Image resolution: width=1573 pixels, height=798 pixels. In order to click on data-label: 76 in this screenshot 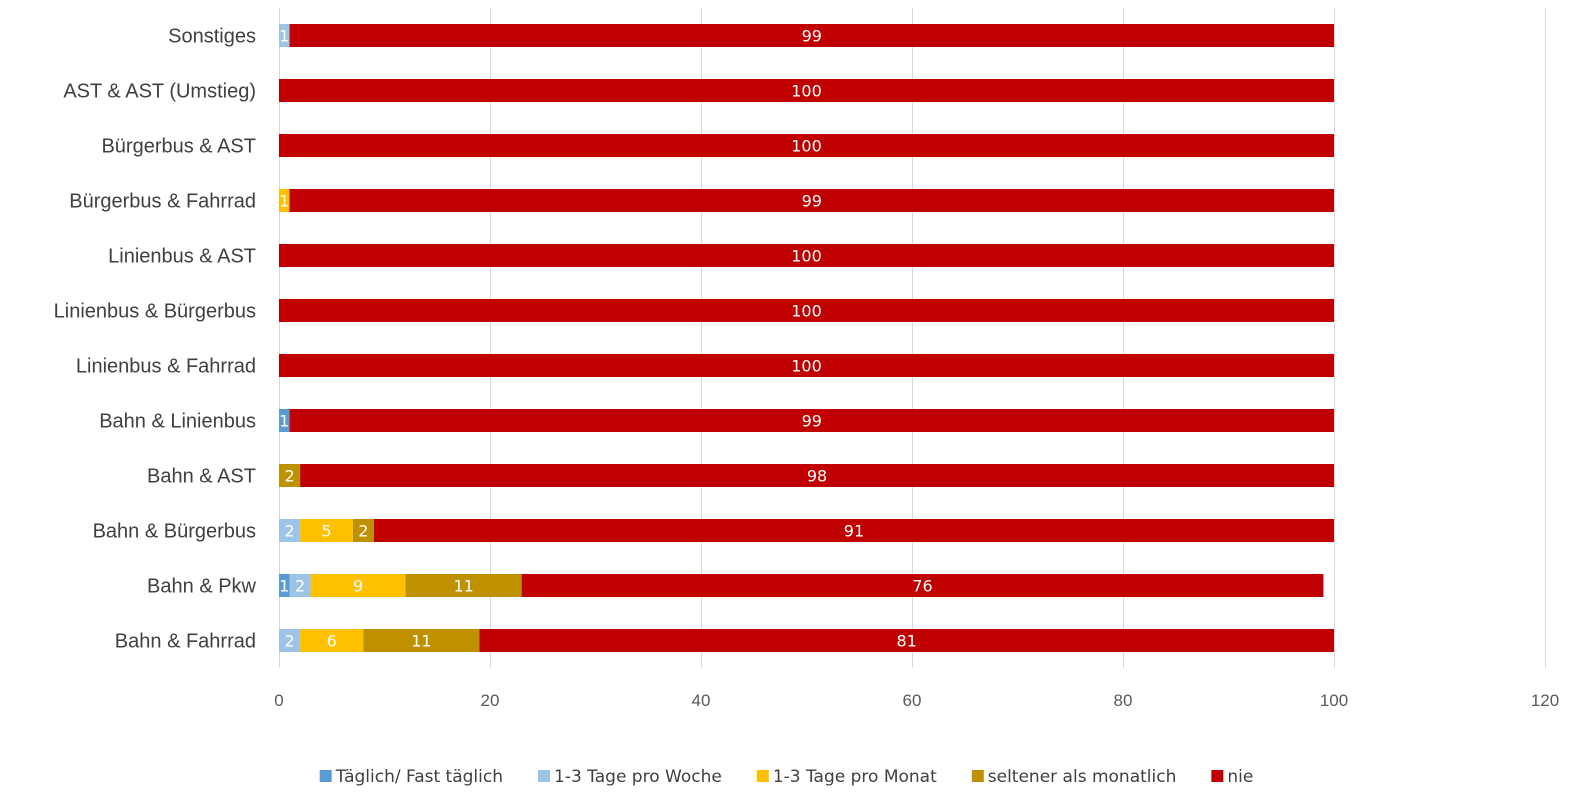, I will do `click(922, 586)`.